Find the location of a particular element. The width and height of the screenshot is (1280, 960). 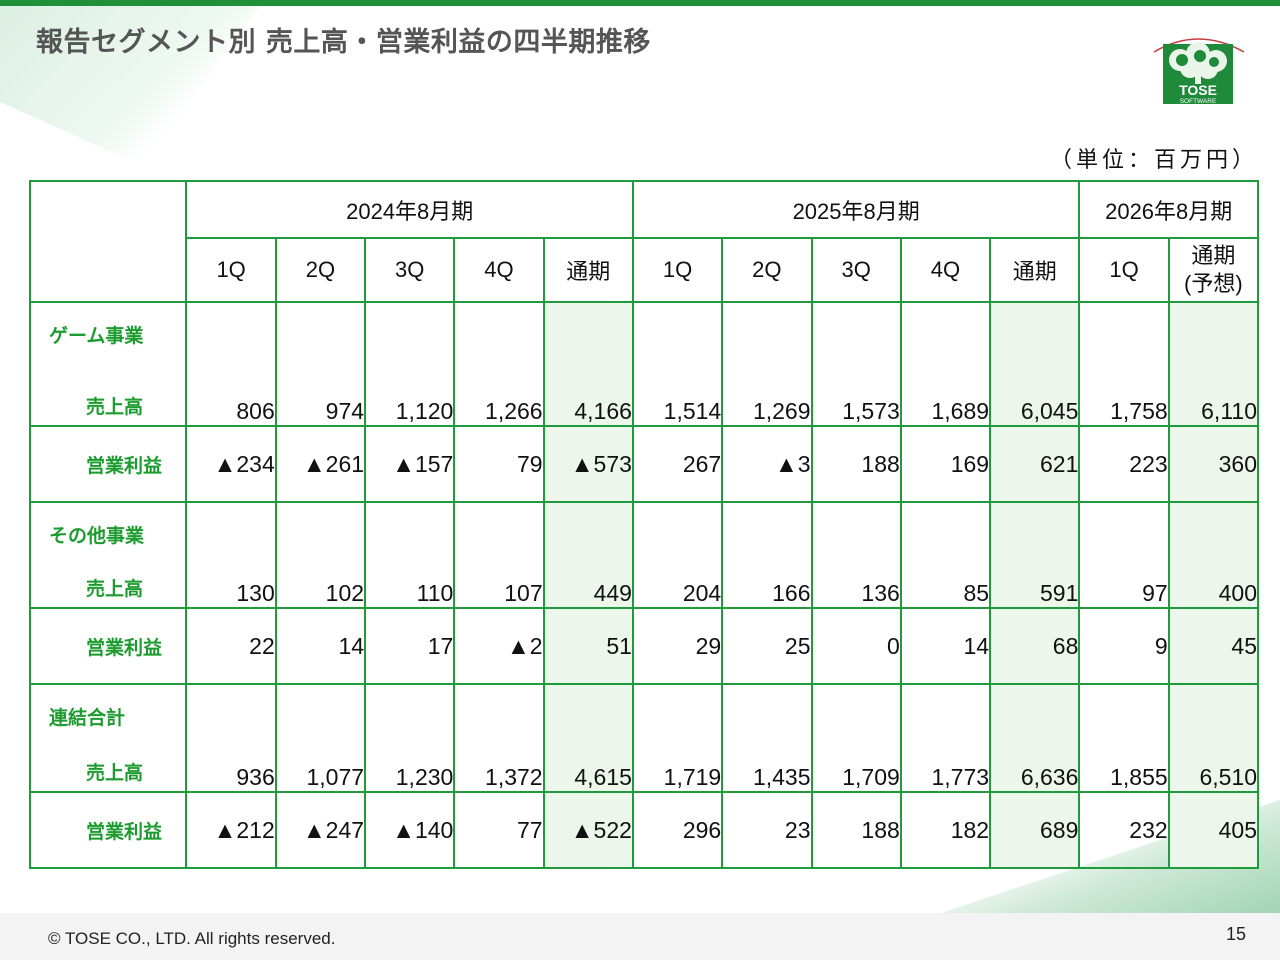

top-accent-bar is located at coordinates (640, 3).